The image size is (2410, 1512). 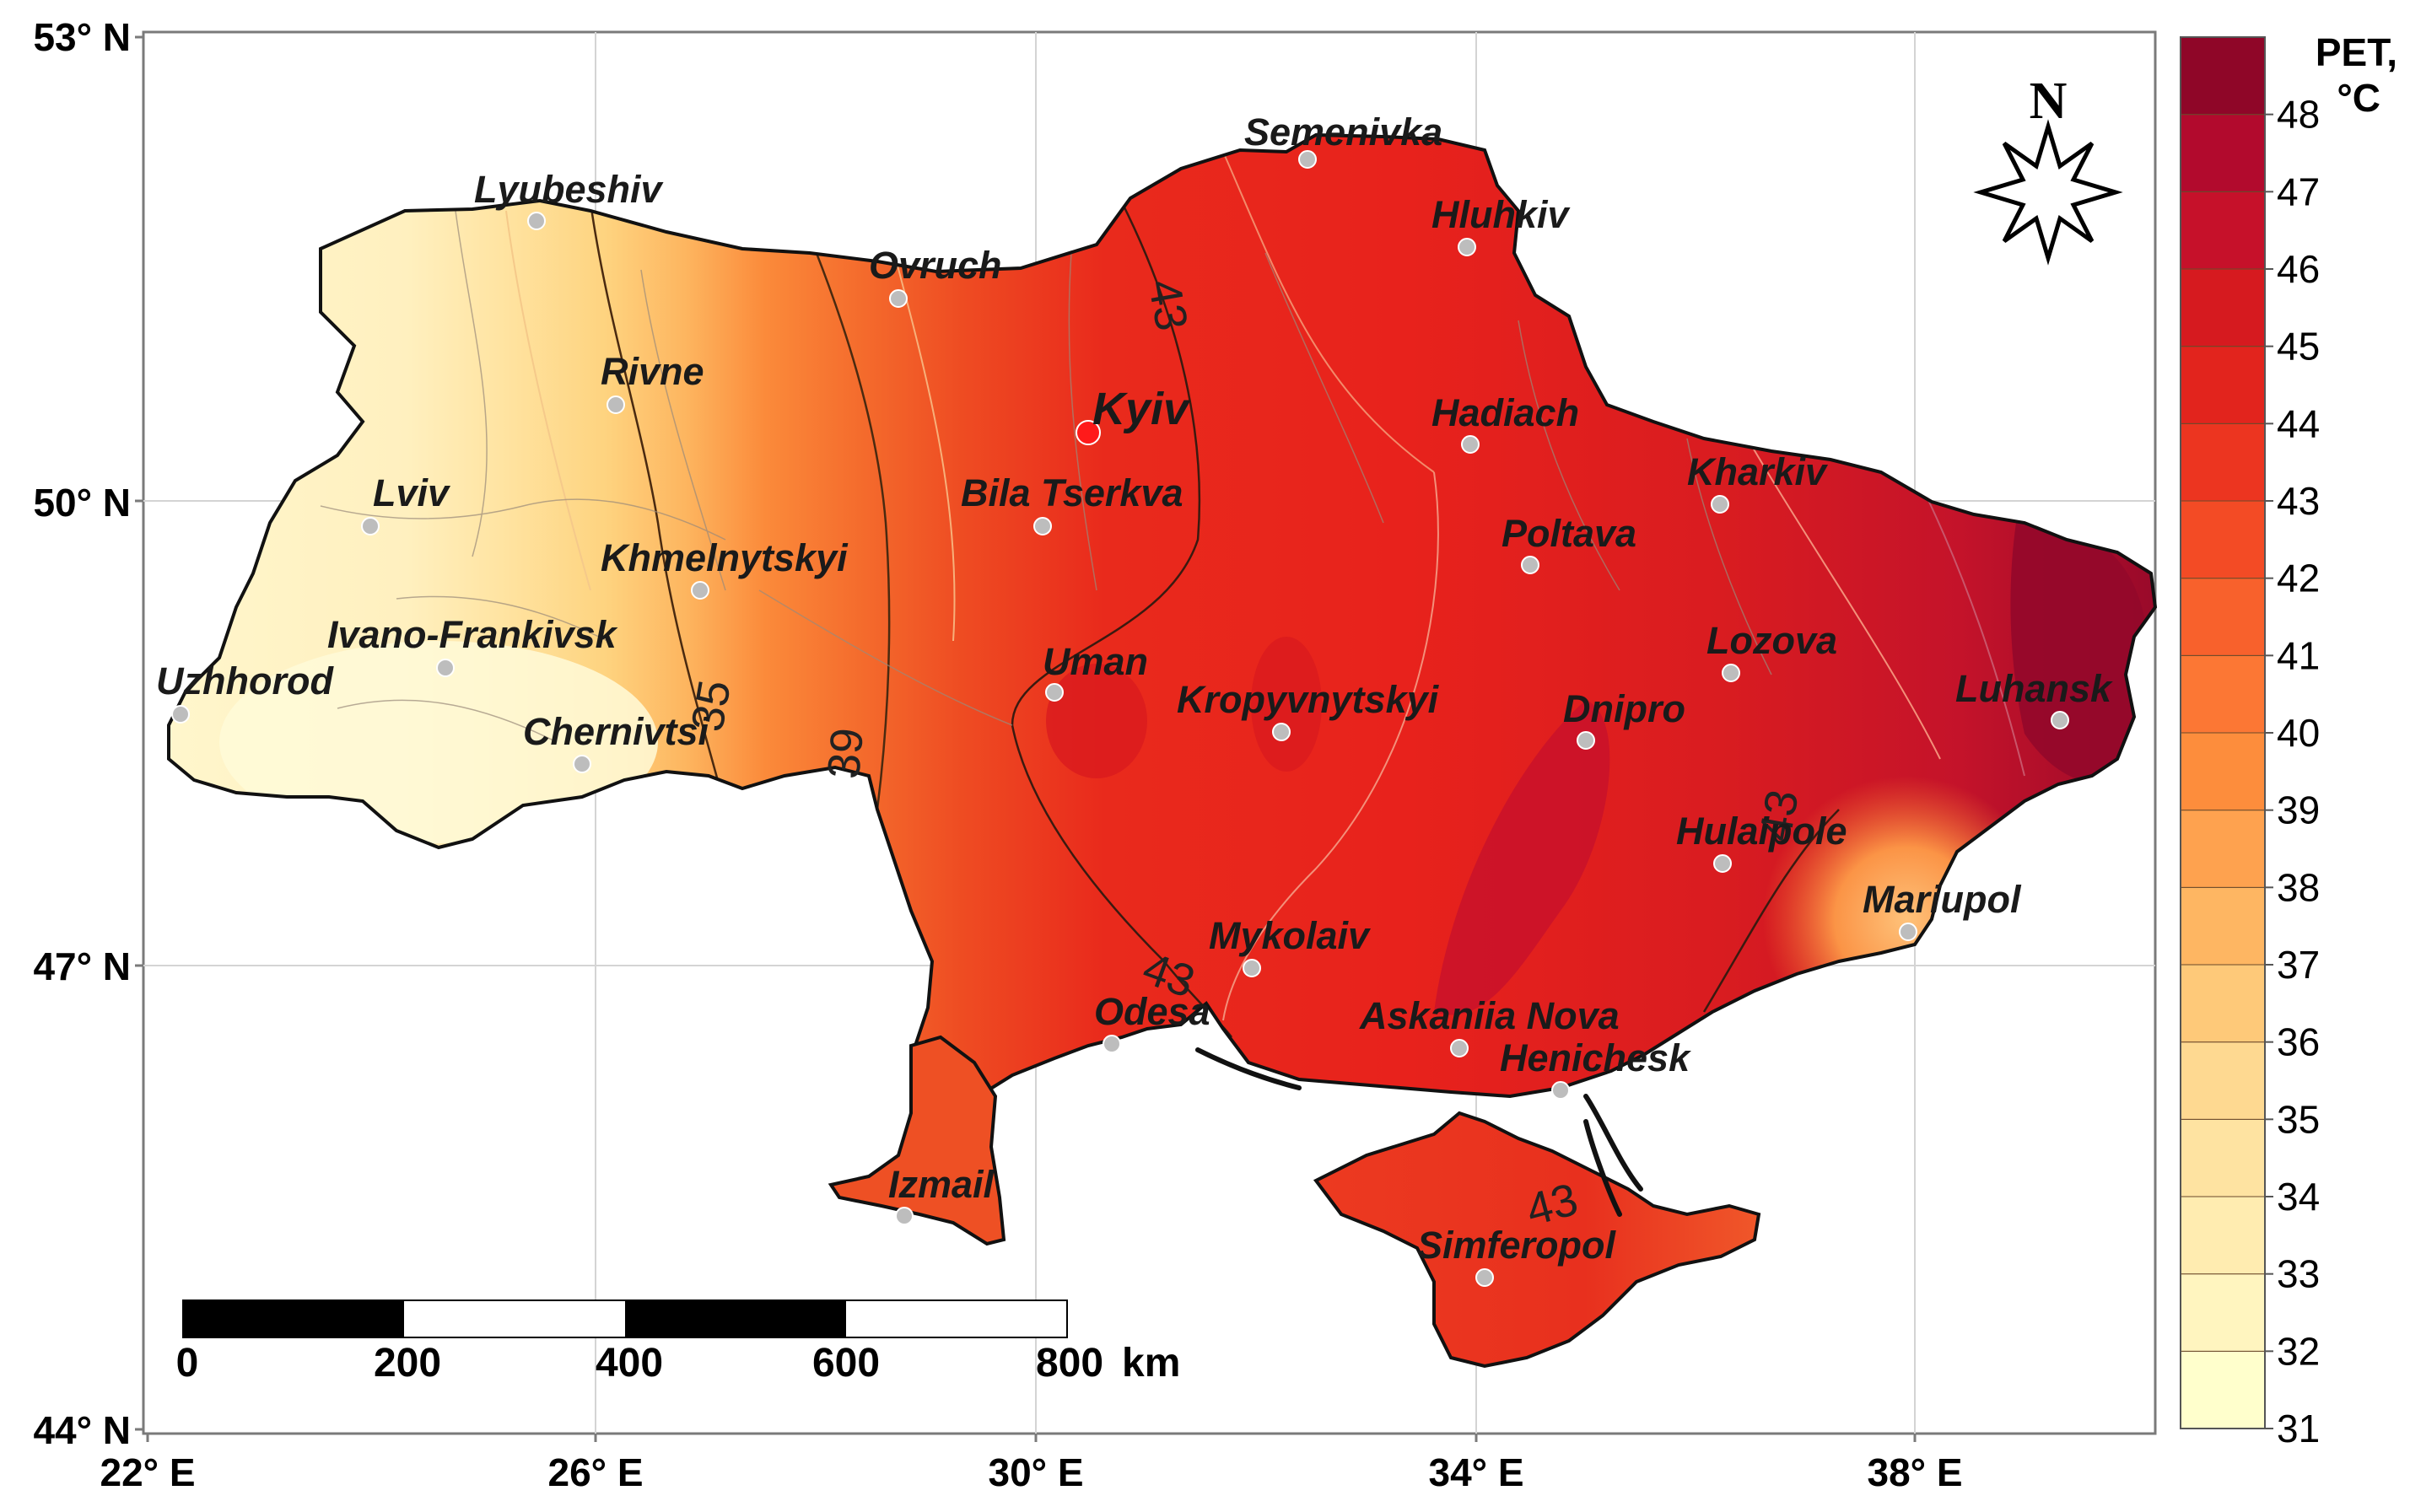 I want to click on crimea-region, so click(x=1537, y=1240).